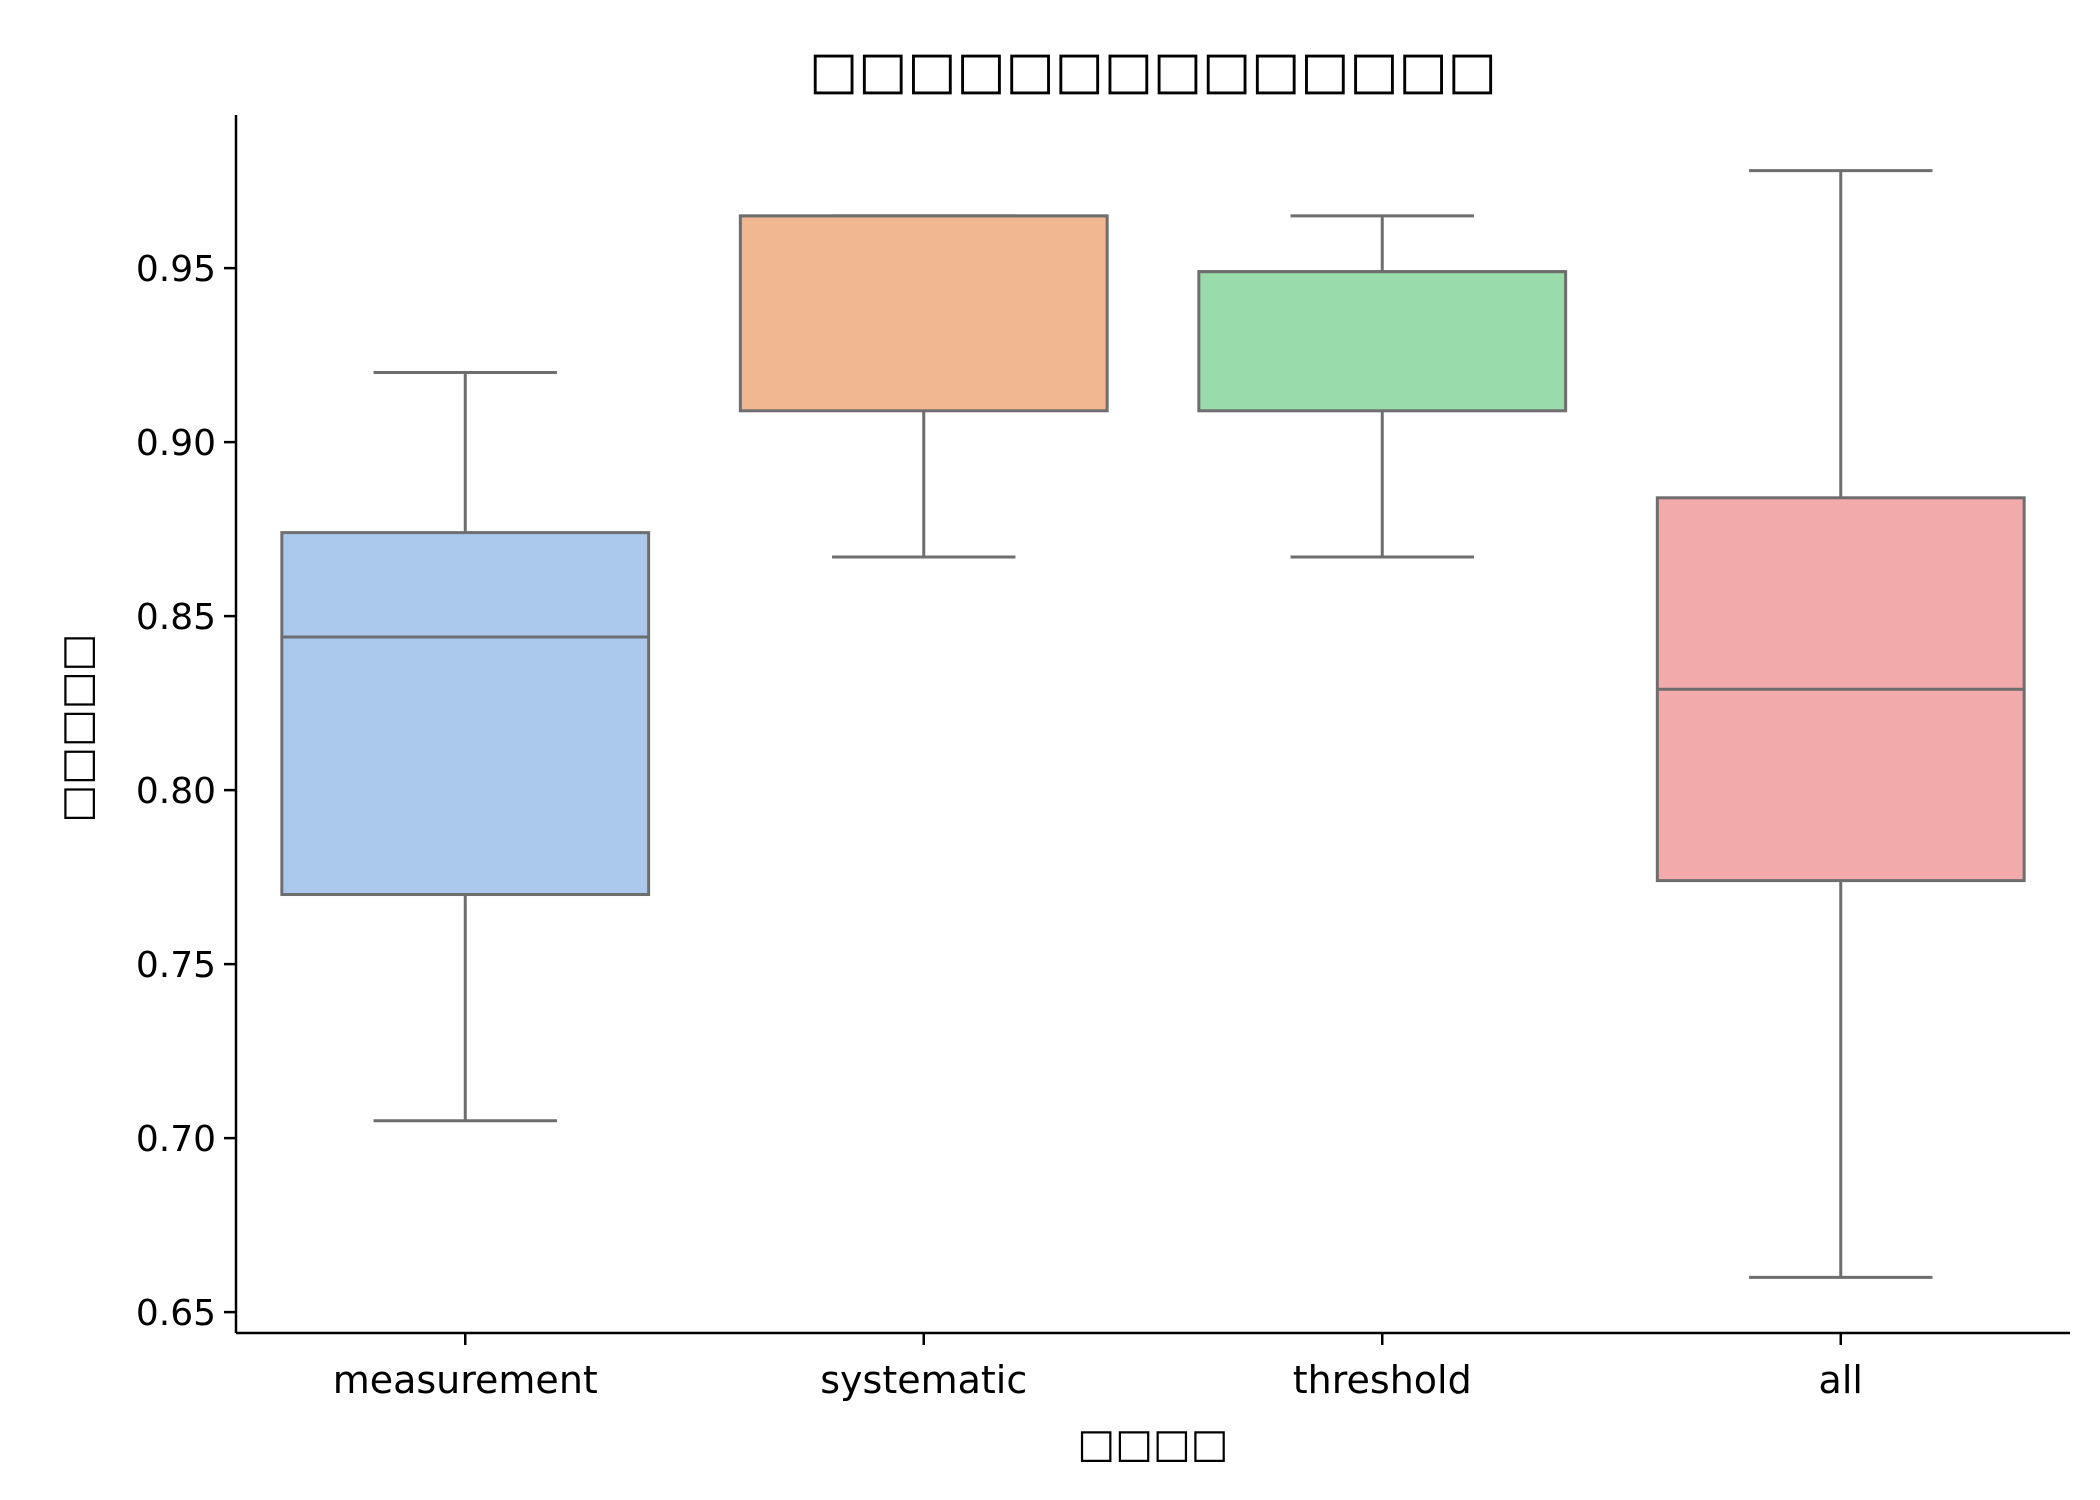  What do you see at coordinates (176, 269) in the screenshot?
I see `y-tick-label-0.95: 0.95` at bounding box center [176, 269].